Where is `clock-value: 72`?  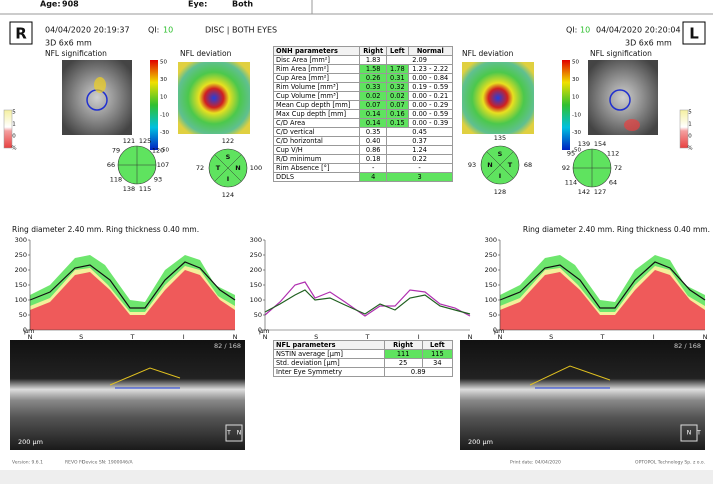
clock-value: 72 is located at coordinates (618, 168).